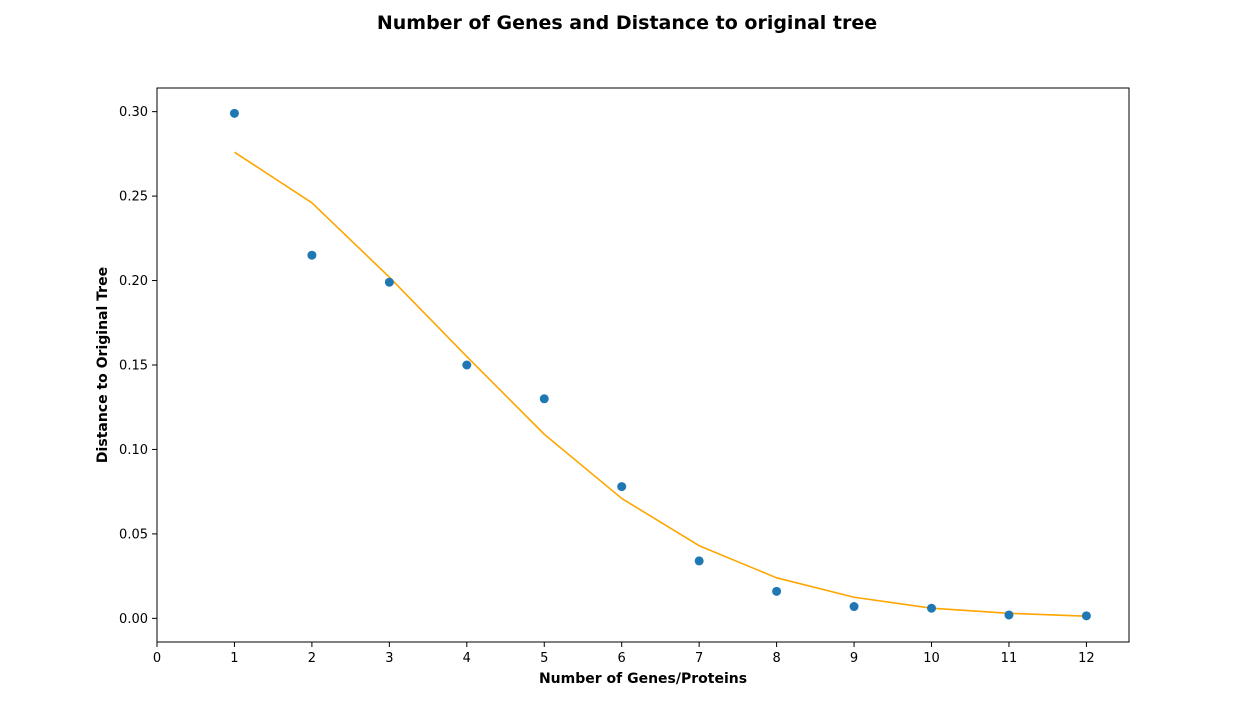 The image size is (1254, 721). Describe the element at coordinates (312, 658) in the screenshot. I see `x-tick-label: 2` at that location.